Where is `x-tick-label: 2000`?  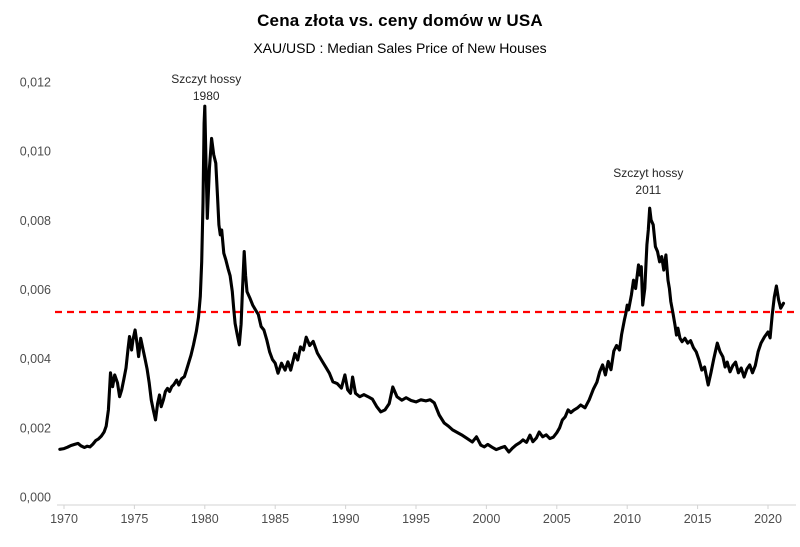 x-tick-label: 2000 is located at coordinates (486, 519).